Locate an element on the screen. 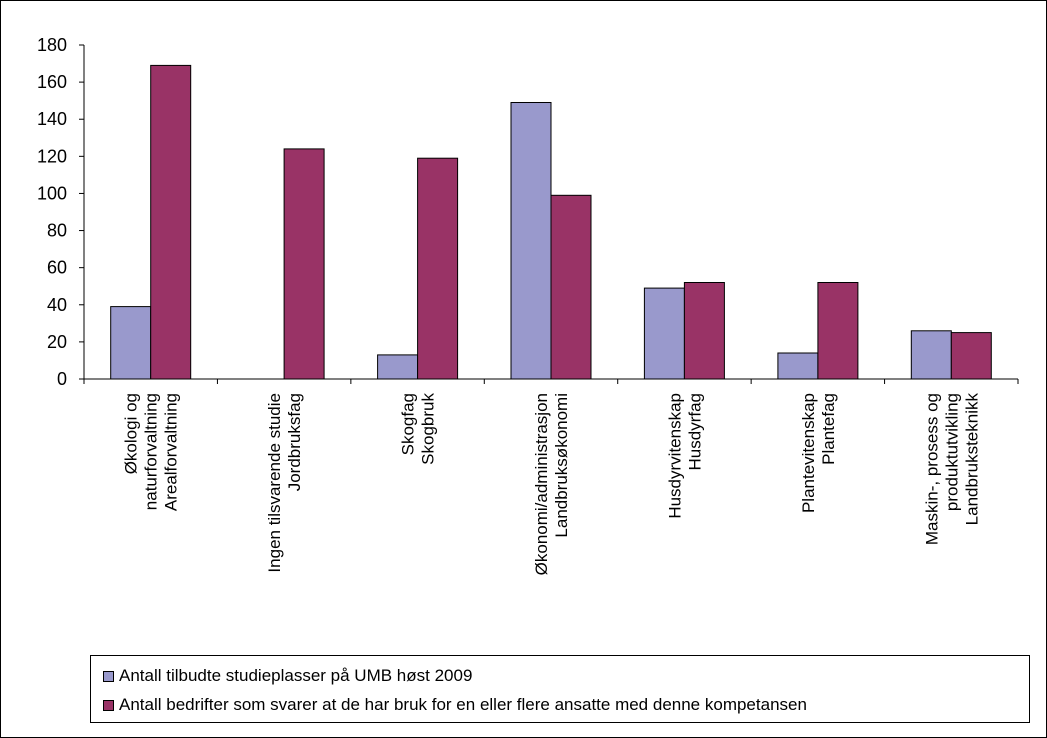  y-tick-label: 0 is located at coordinates (62, 379).